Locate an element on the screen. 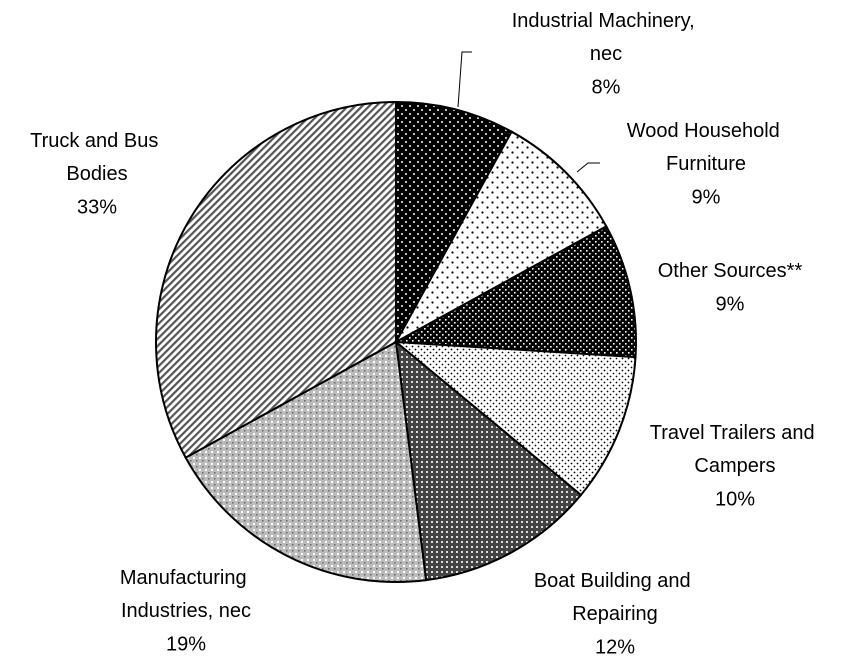 Image resolution: width=849 pixels, height=663 pixels. slice-value-label: 33% is located at coordinates (97, 207).